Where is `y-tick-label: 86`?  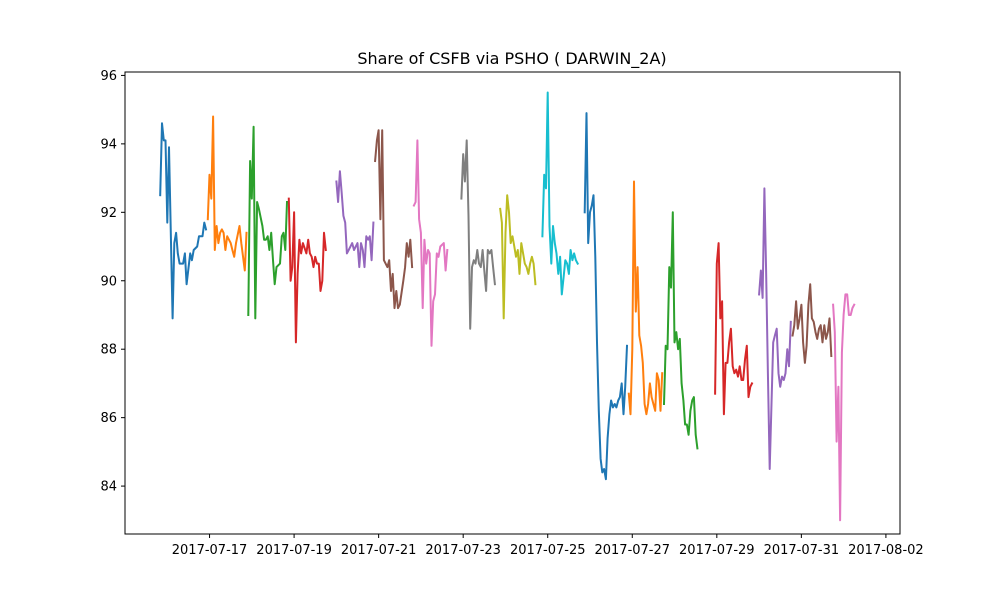
y-tick-label: 86 is located at coordinates (108, 418).